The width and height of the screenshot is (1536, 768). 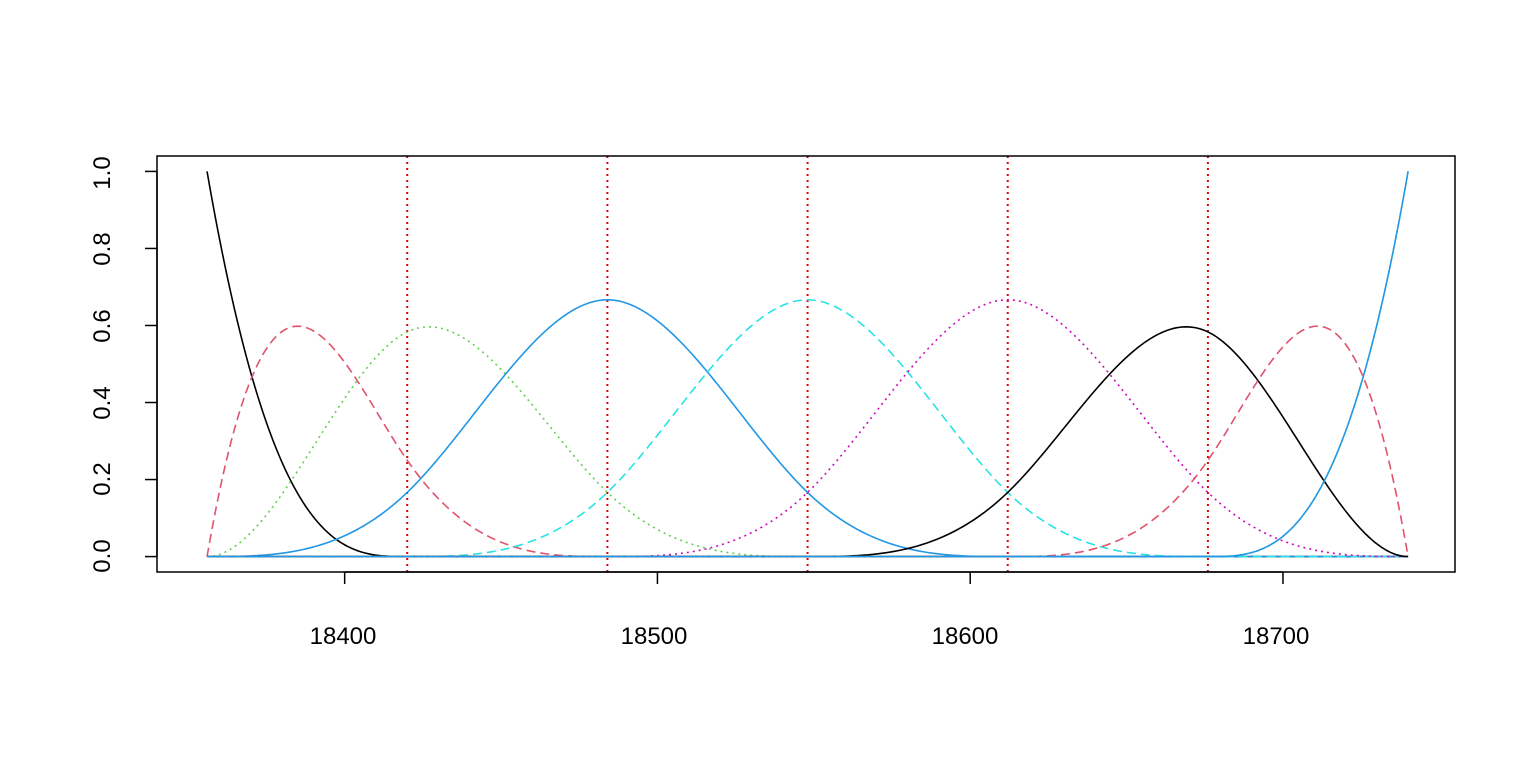 What do you see at coordinates (965, 636) in the screenshot?
I see `x-tick-label: 18600` at bounding box center [965, 636].